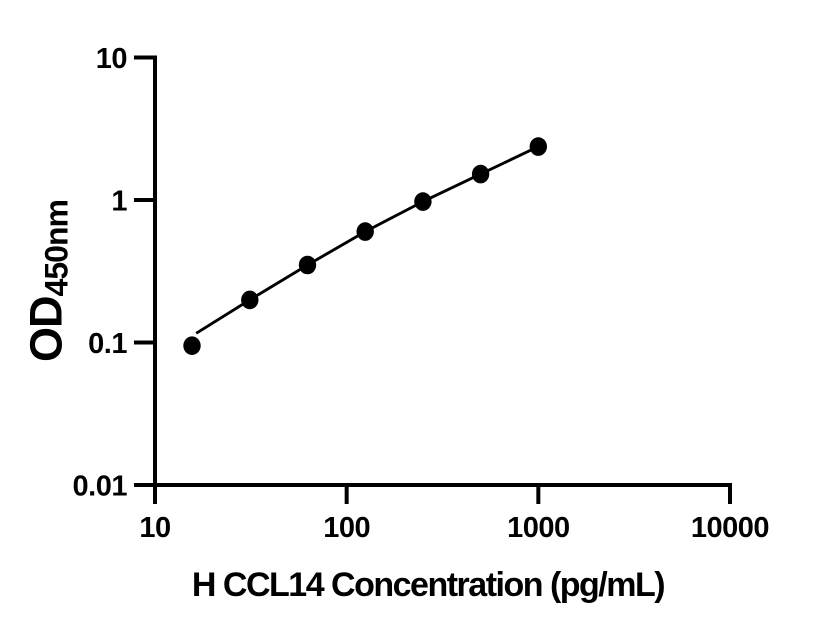  What do you see at coordinates (111, 59) in the screenshot?
I see `y-tick-label: 10` at bounding box center [111, 59].